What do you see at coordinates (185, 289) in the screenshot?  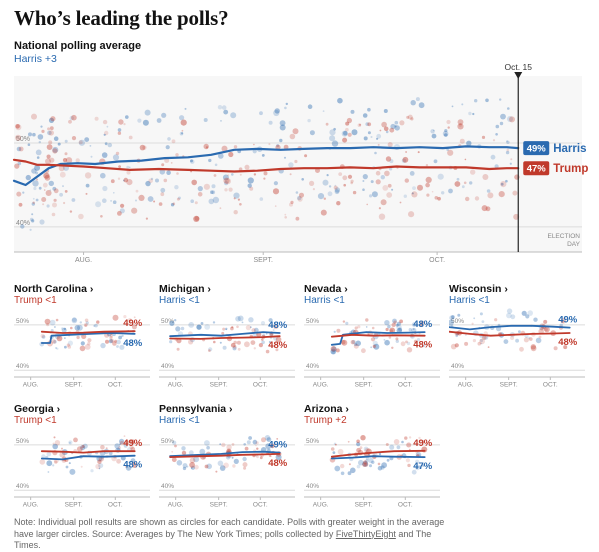 I see `state-name: Michigan ›` at bounding box center [185, 289].